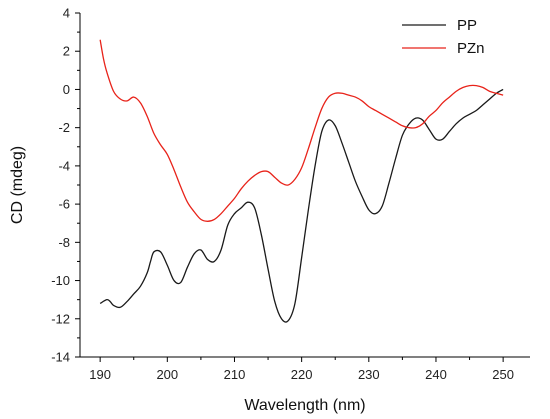  I want to click on x-tick-label: 190, so click(100, 374).